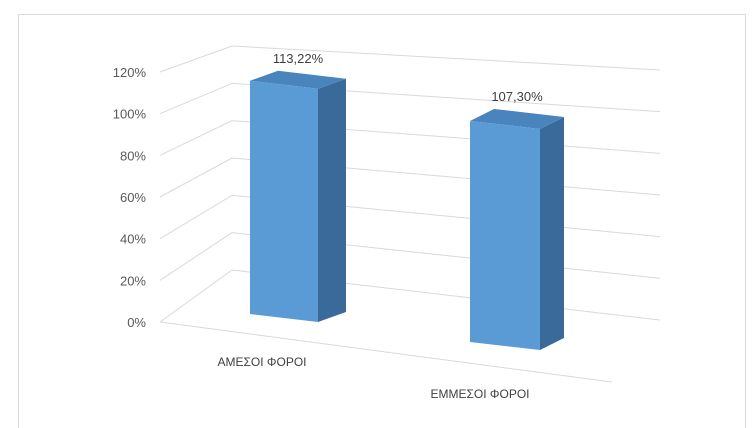 This screenshot has height=428, width=754. What do you see at coordinates (133, 197) in the screenshot?
I see `y-tick-label: 60%` at bounding box center [133, 197].